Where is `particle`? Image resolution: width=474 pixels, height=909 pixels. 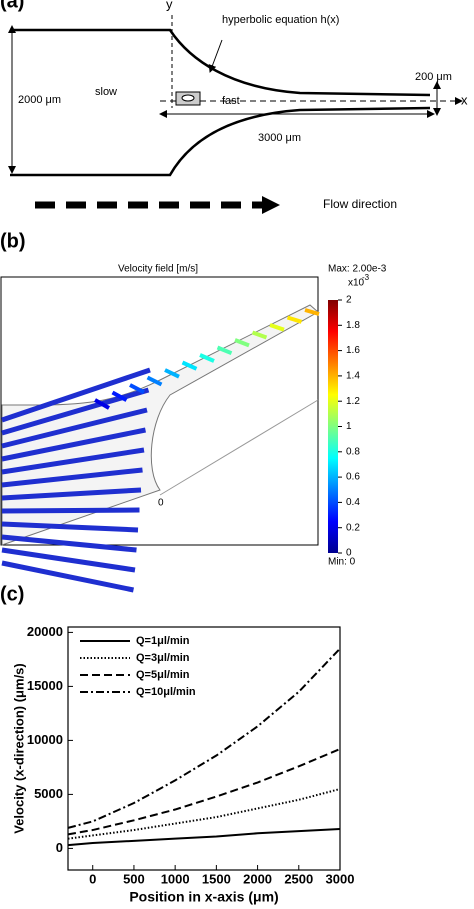
particle is located at coordinates (188, 98).